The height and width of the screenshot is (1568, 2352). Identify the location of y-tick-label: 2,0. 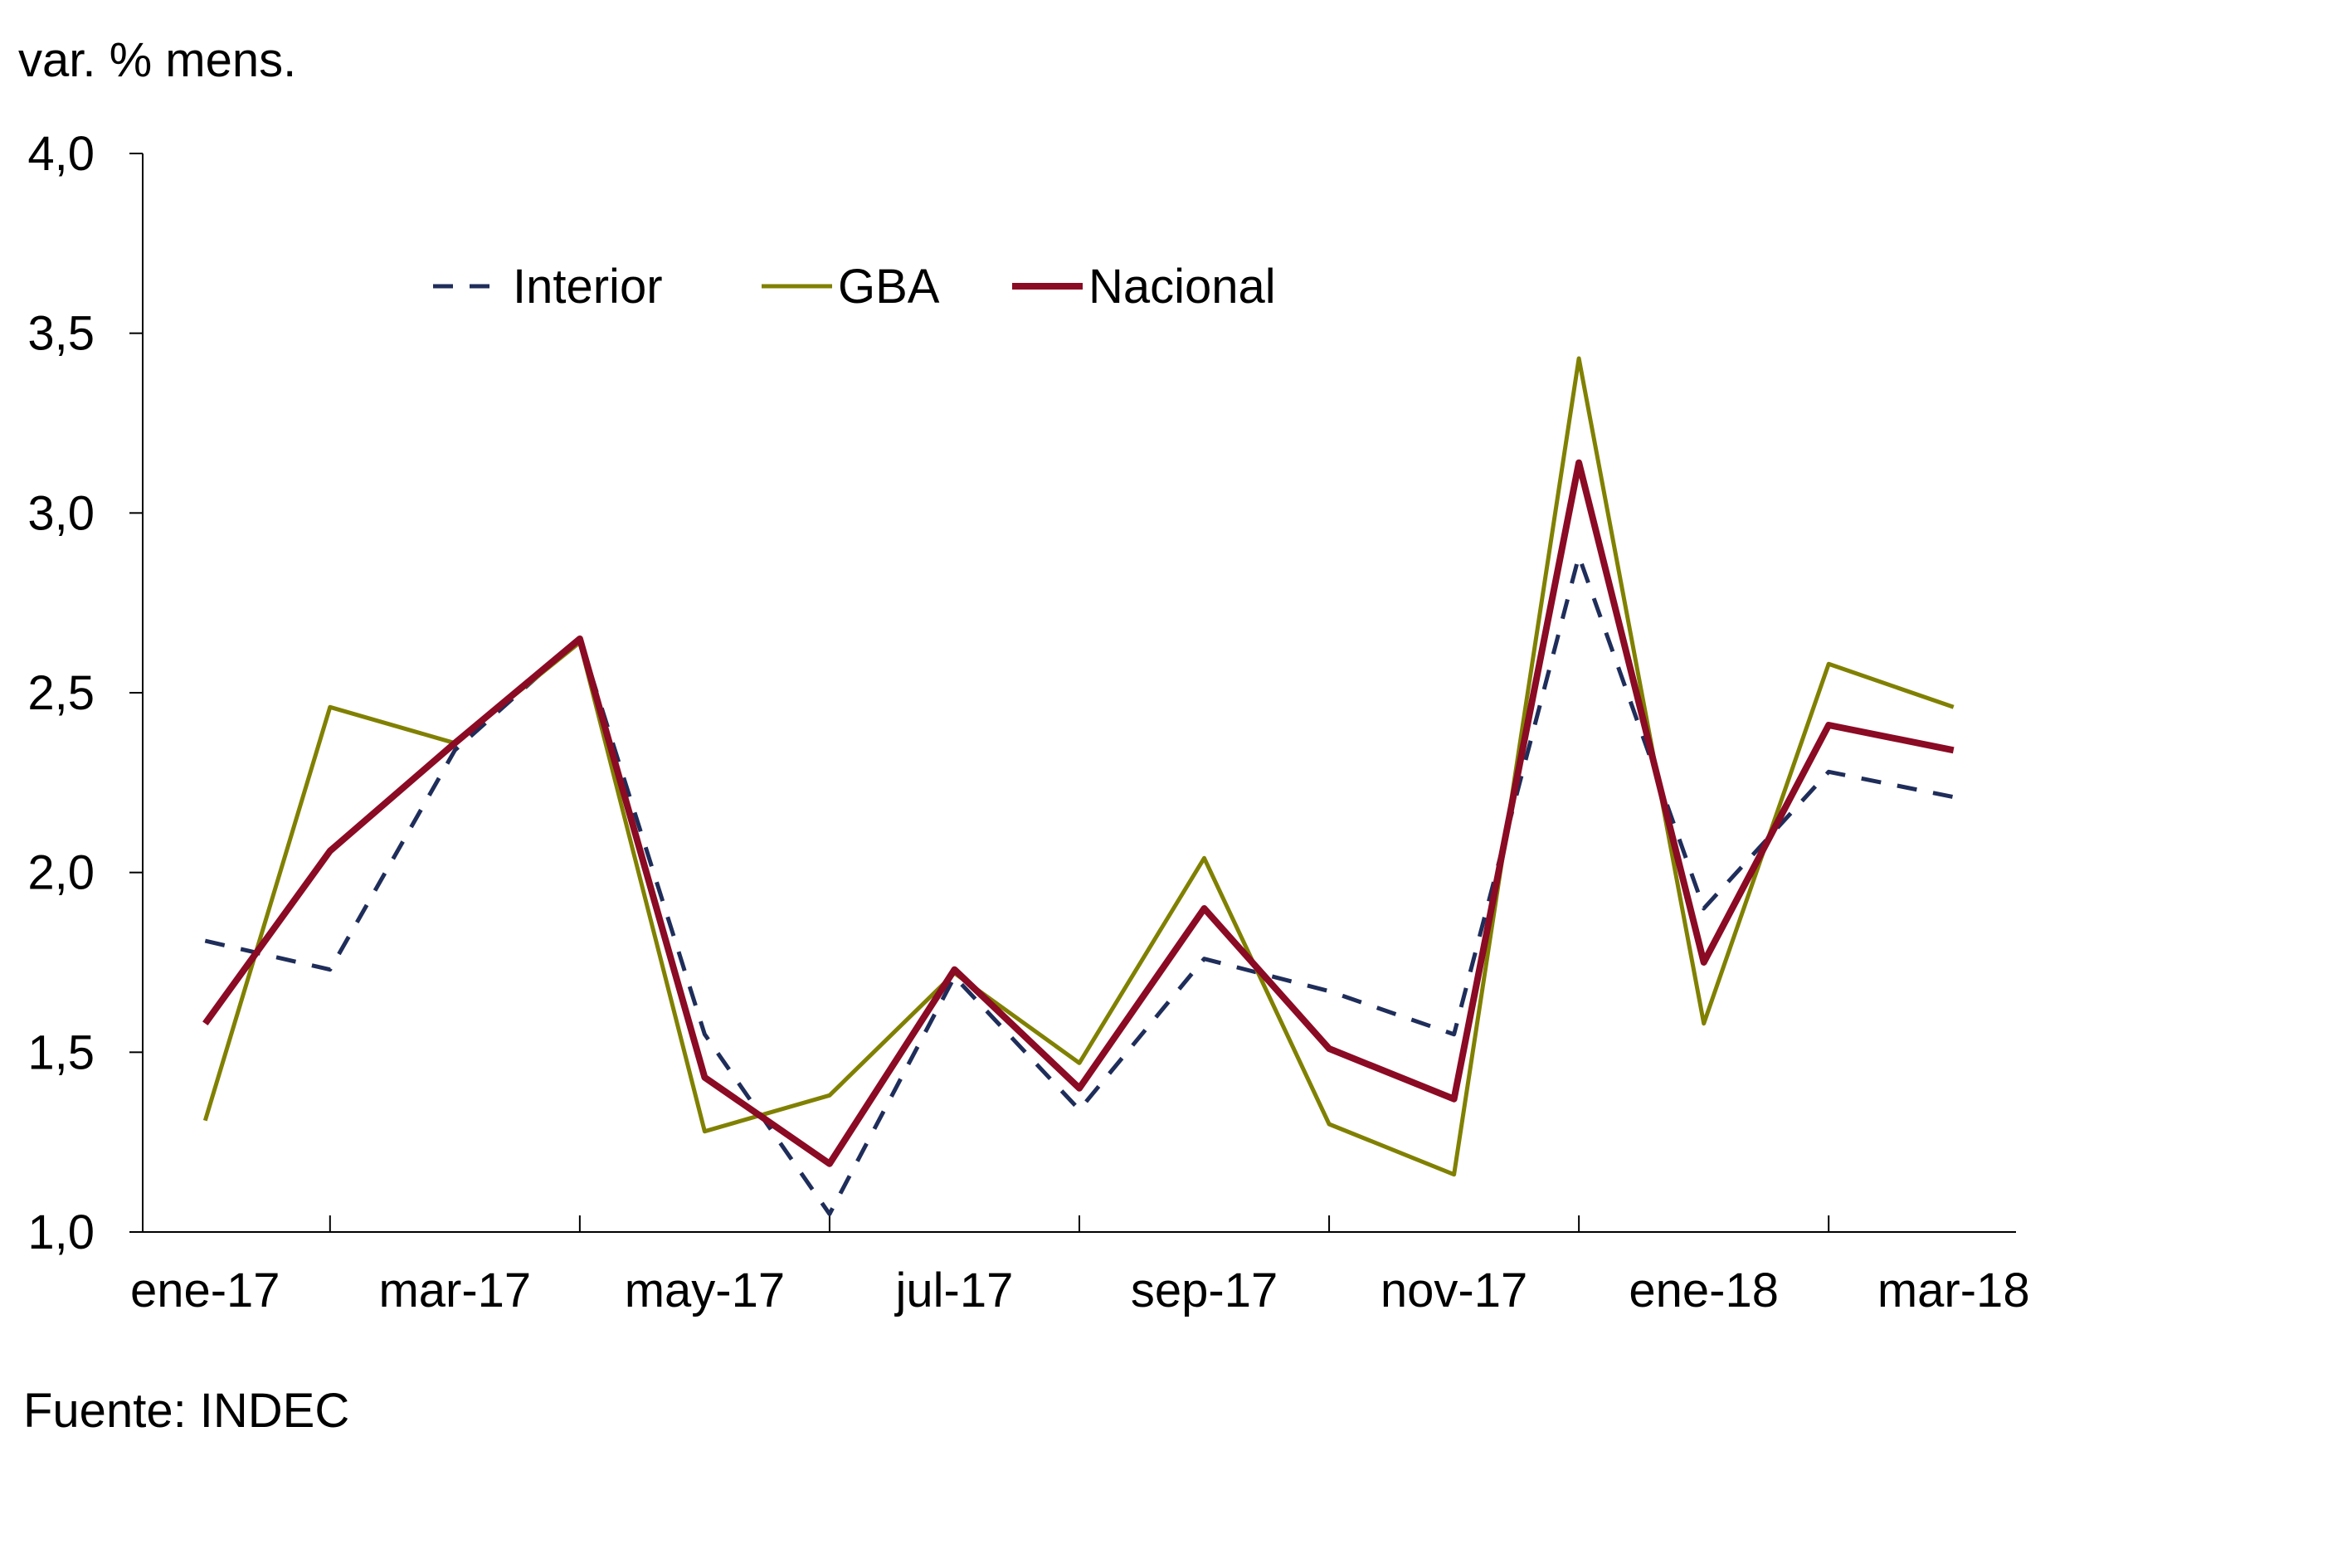
(61, 873).